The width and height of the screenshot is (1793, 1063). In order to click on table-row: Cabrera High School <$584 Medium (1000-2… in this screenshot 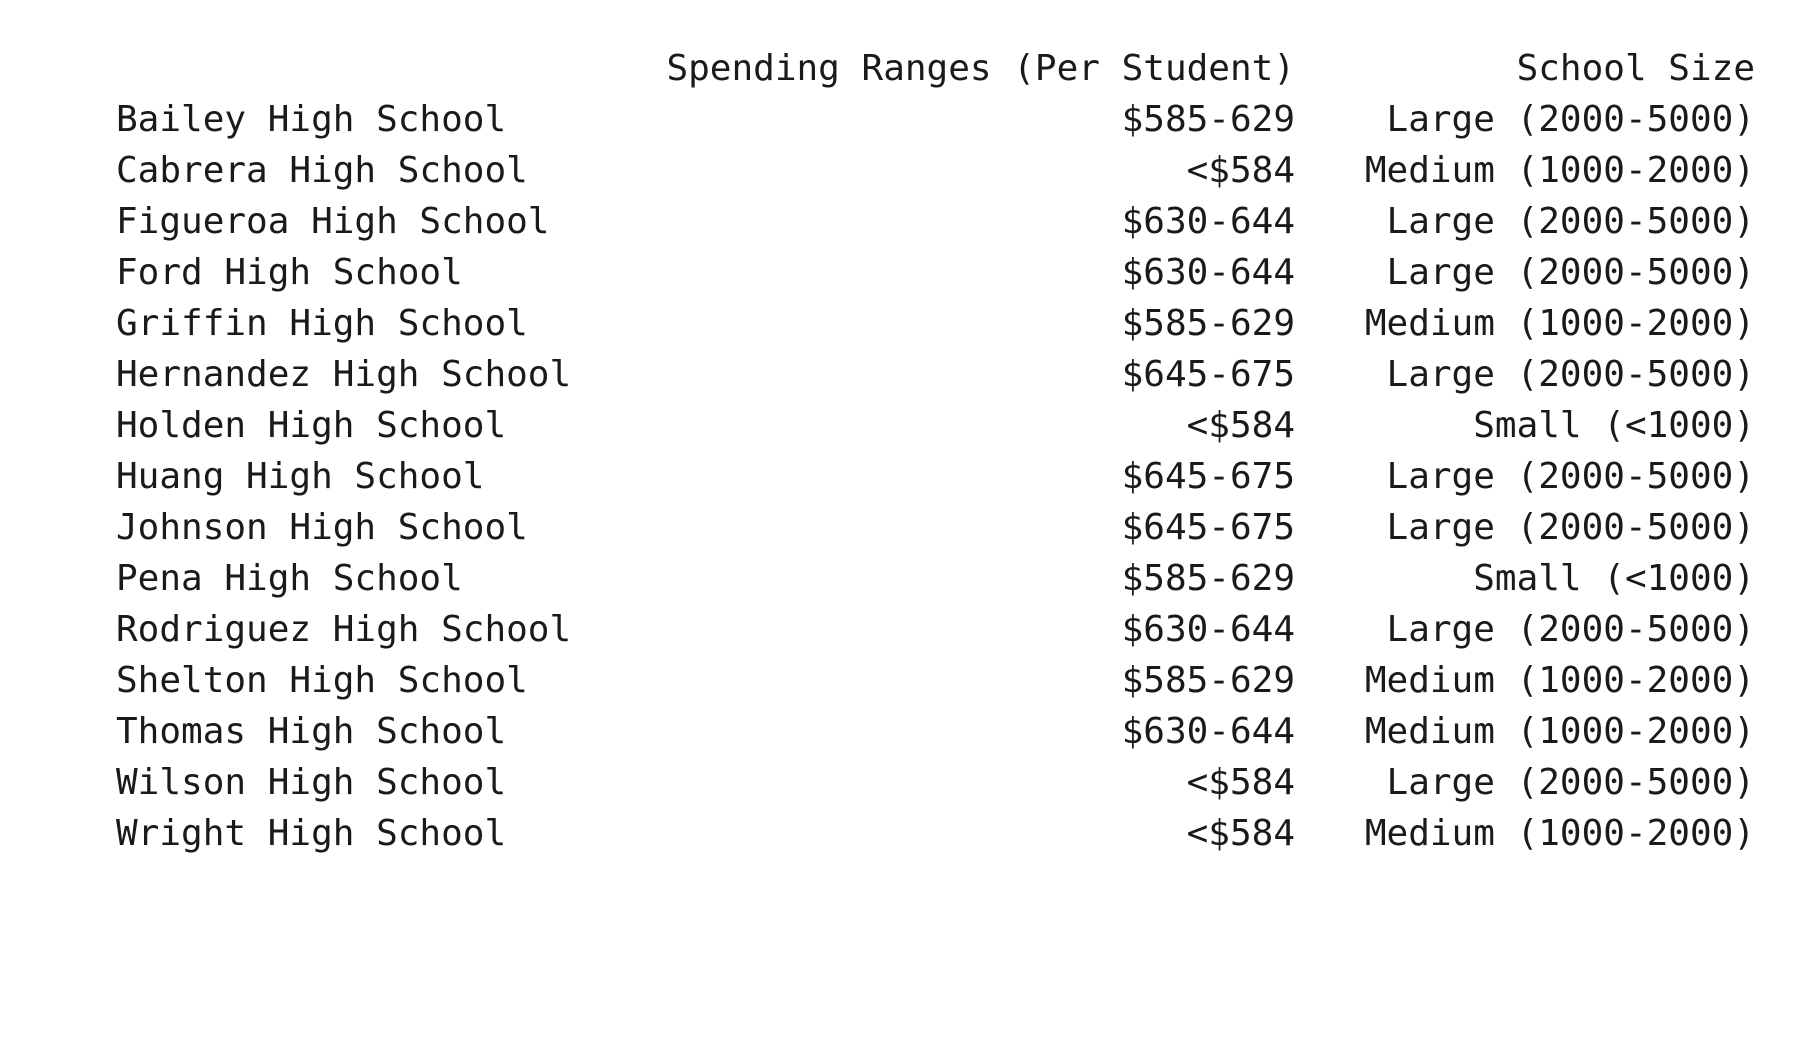, I will do `click(896, 170)`.